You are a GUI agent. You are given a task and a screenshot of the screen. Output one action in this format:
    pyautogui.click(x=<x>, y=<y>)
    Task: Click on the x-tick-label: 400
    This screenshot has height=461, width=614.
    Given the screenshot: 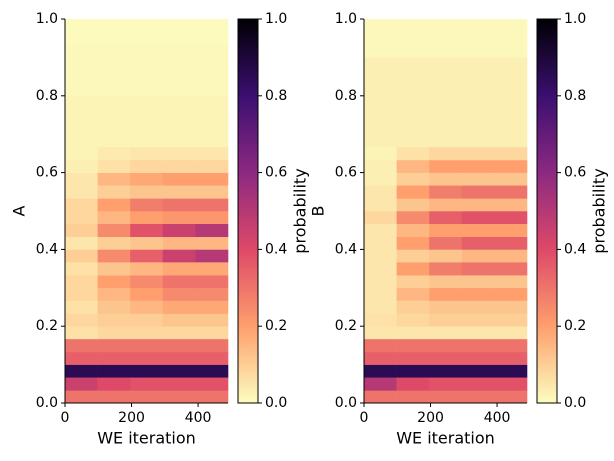 What is the action you would take?
    pyautogui.click(x=198, y=418)
    